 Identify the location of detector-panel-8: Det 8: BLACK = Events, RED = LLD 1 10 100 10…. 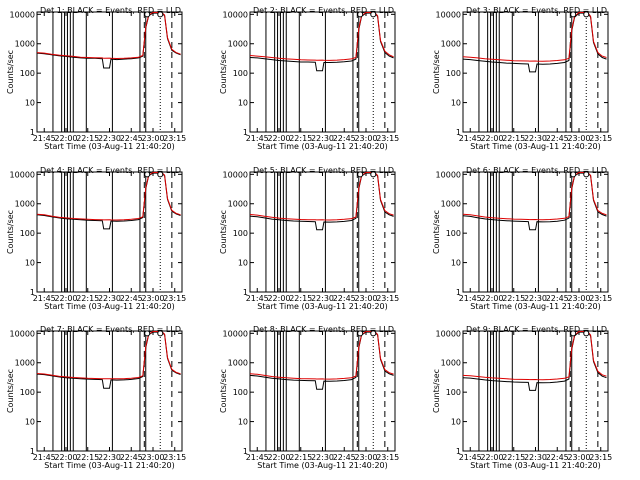
(309, 397).